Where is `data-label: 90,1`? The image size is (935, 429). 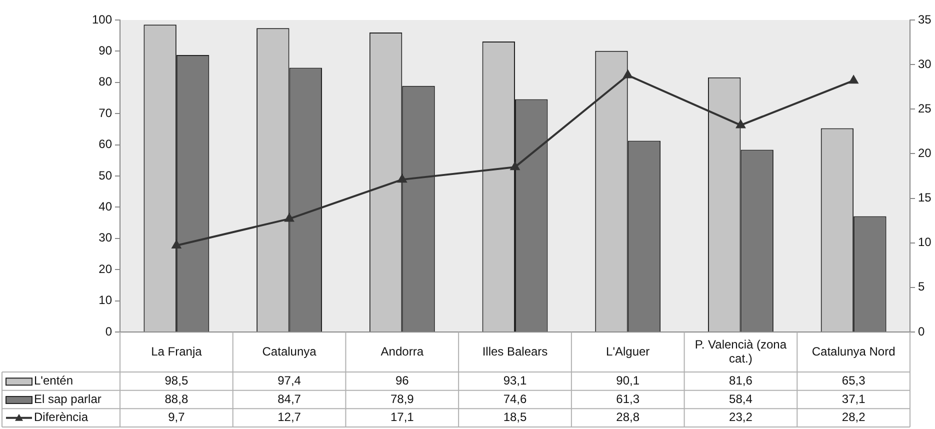 data-label: 90,1 is located at coordinates (628, 380).